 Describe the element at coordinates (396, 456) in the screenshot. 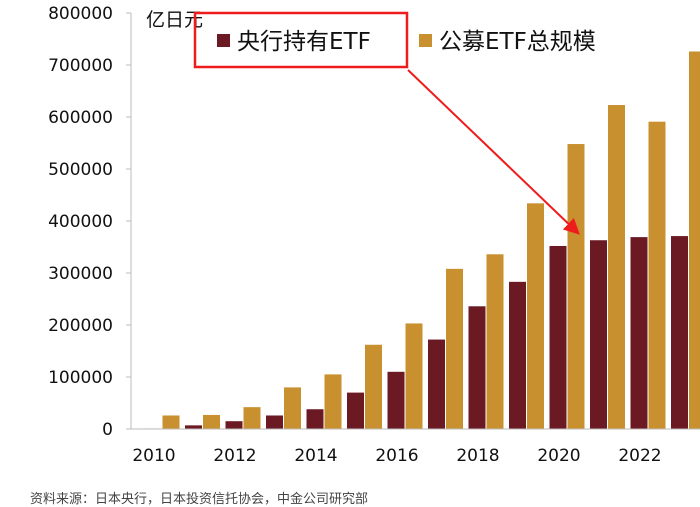

I see `x-tick-label: 2016` at that location.